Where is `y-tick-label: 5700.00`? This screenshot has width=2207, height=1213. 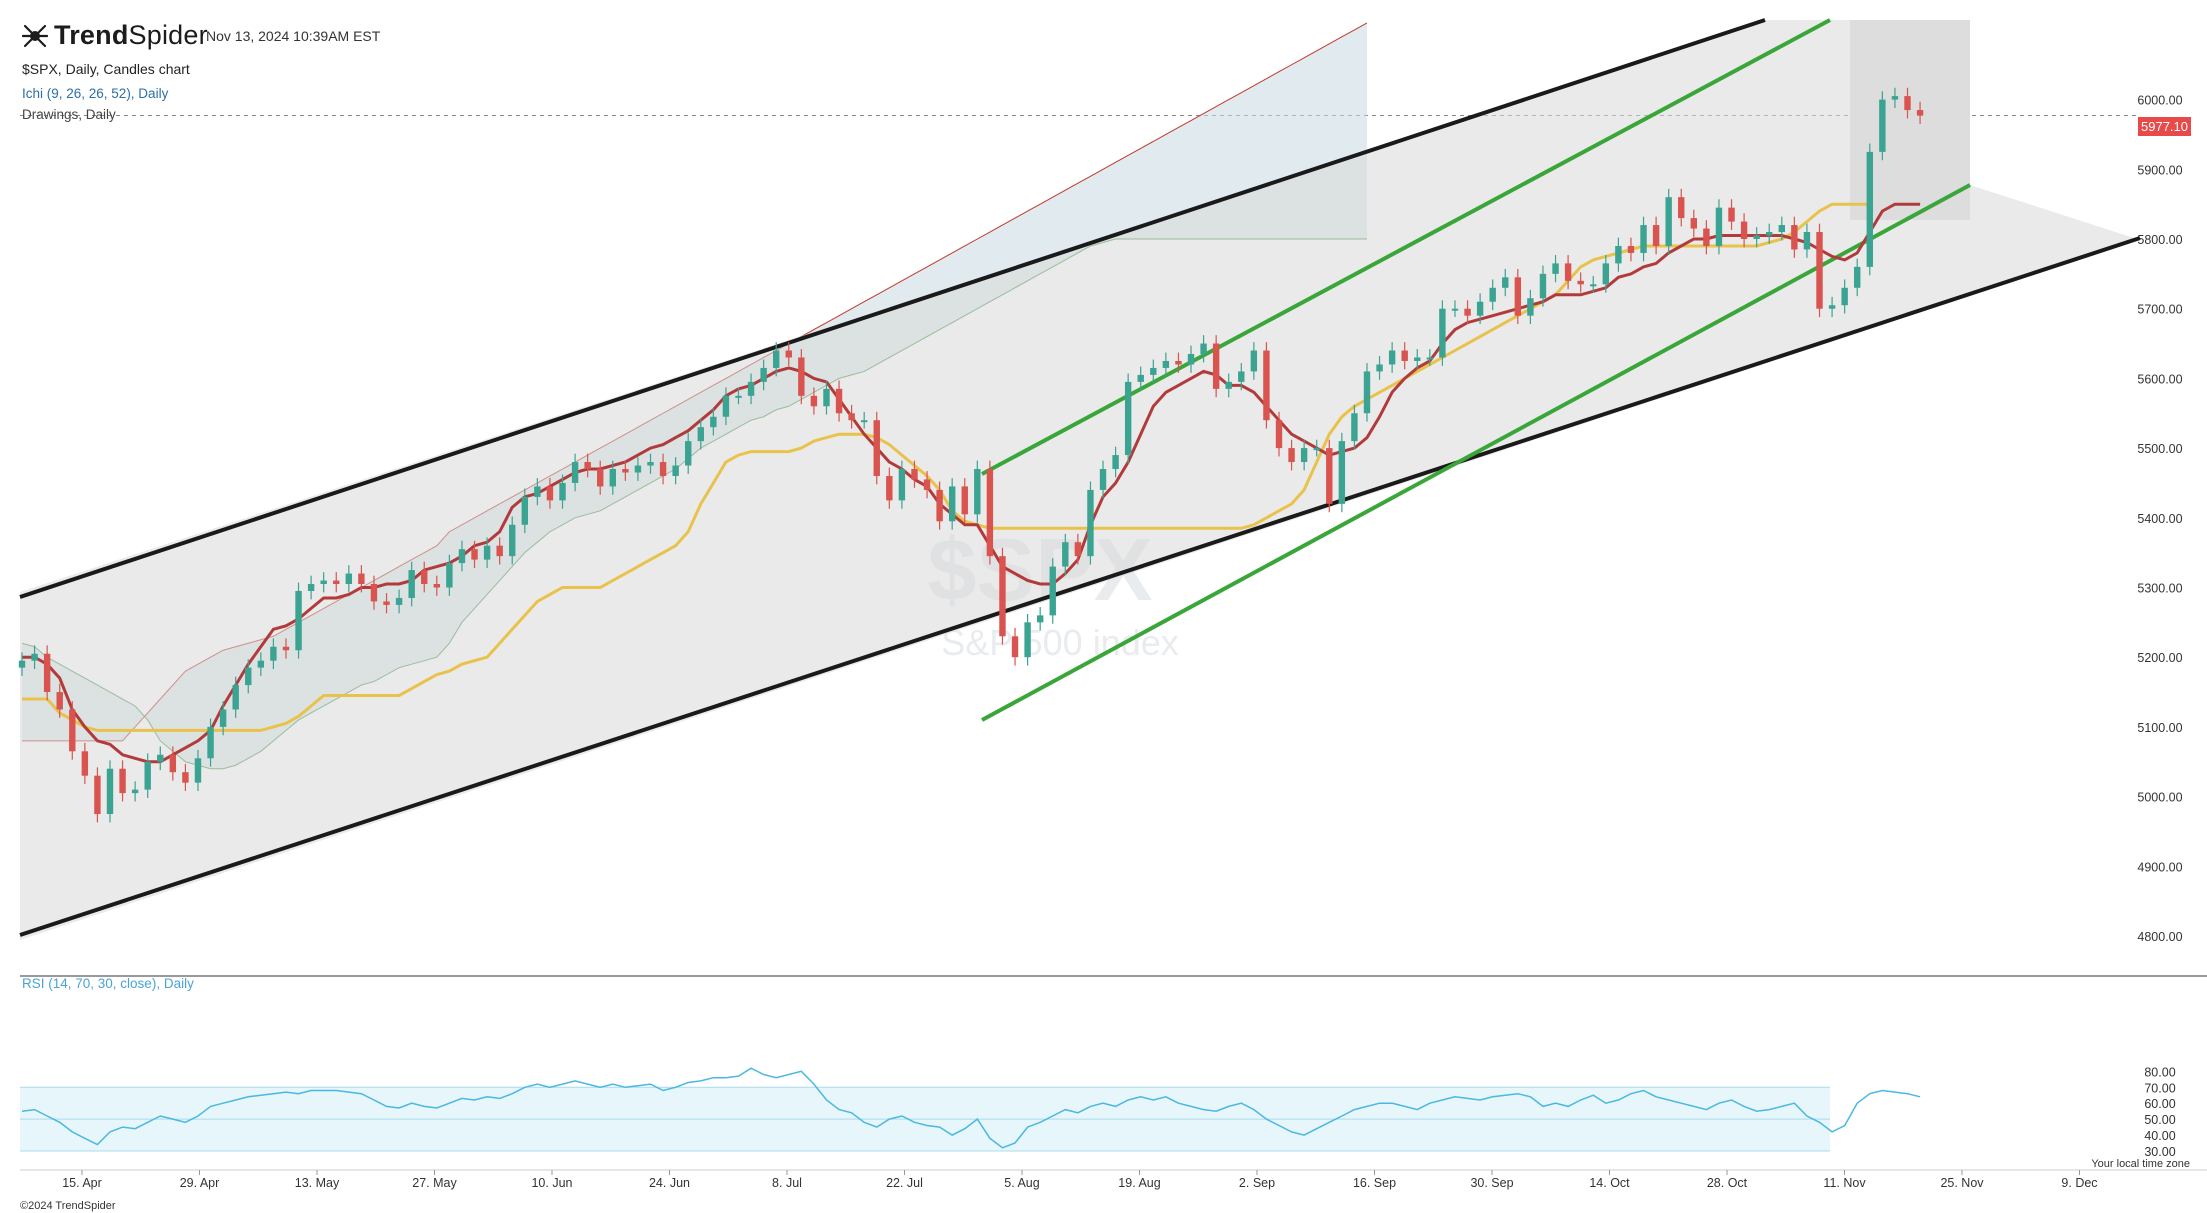
y-tick-label: 5700.00 is located at coordinates (2159, 310).